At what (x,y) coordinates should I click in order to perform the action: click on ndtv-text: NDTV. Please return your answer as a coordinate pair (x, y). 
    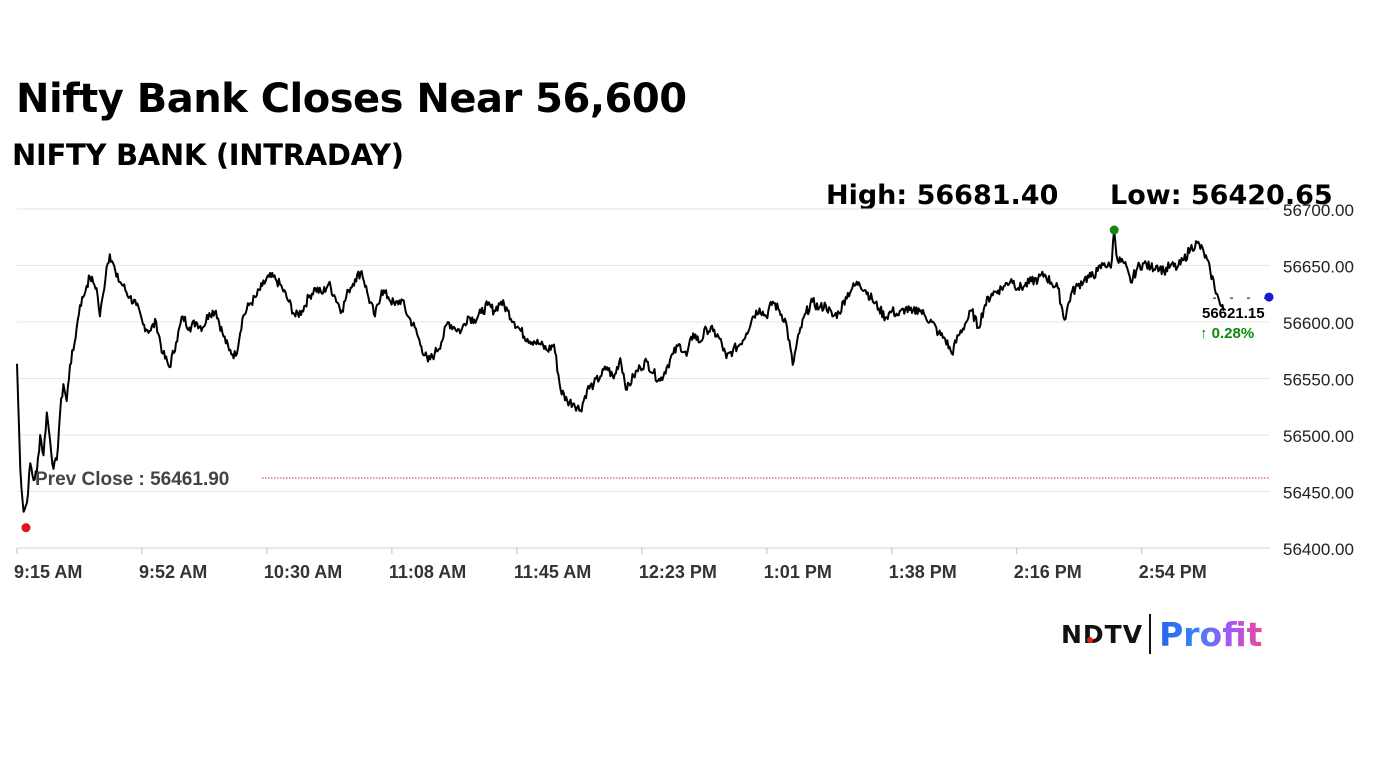
    Looking at the image, I should click on (1102, 634).